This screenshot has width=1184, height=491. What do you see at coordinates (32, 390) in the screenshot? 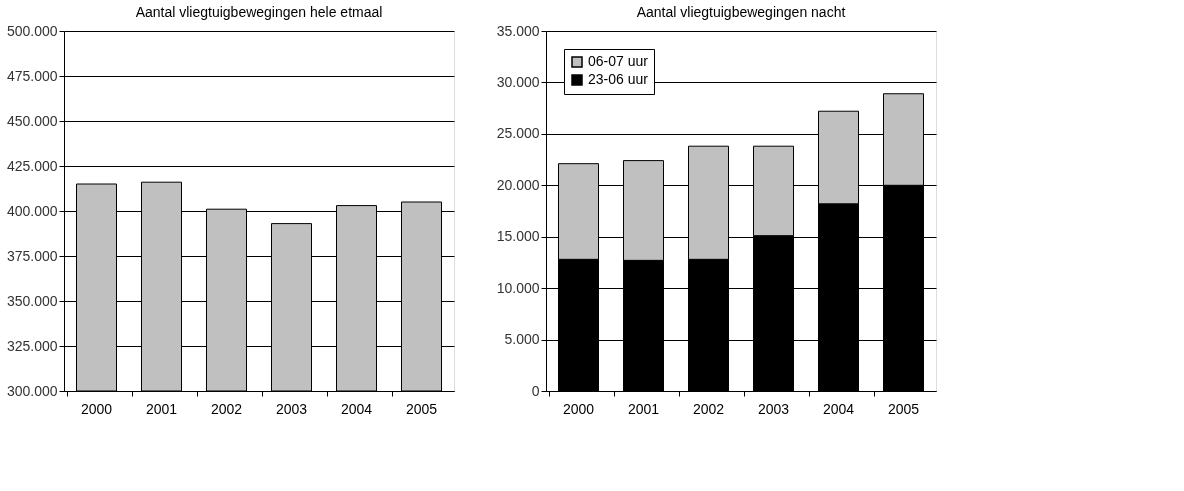
I see `y-tick-label: 300.000` at bounding box center [32, 390].